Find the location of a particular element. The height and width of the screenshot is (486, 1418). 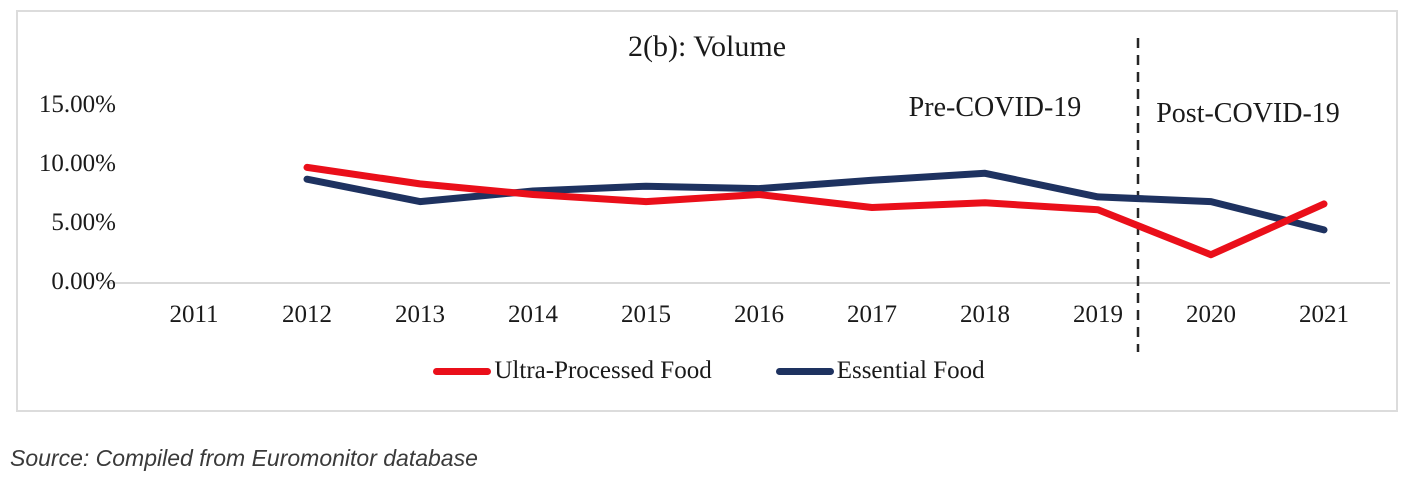

x-axis-tick-label: 2020 is located at coordinates (1211, 314).